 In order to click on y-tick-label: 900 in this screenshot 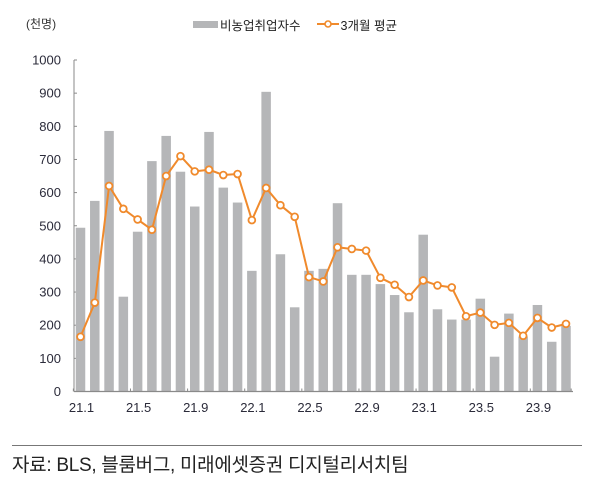, I will do `click(50, 93)`.